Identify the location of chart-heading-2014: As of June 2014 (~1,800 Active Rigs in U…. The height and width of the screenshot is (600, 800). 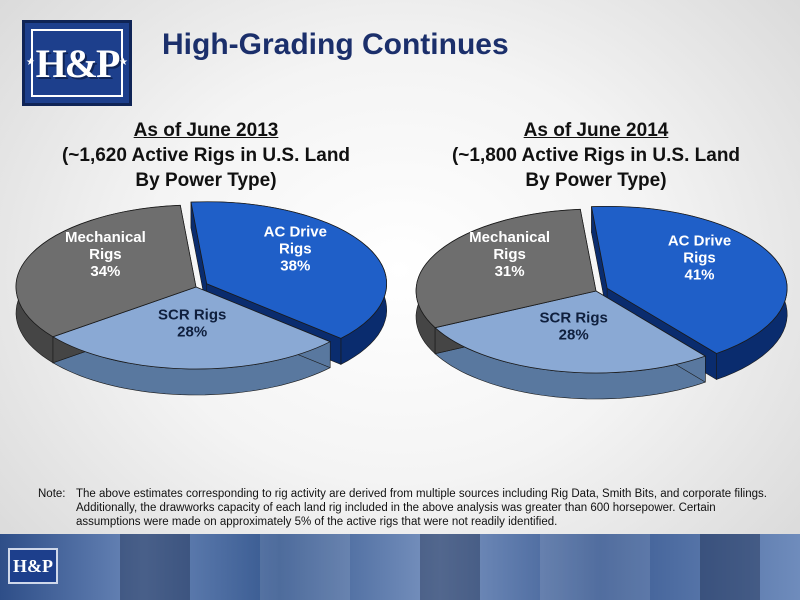
(596, 155).